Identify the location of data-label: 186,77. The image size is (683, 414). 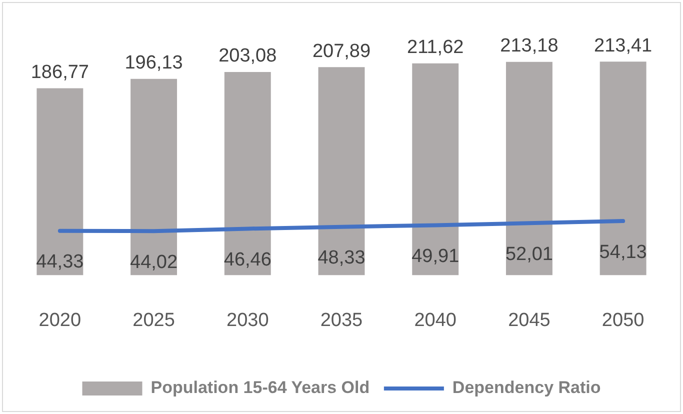
(59, 73).